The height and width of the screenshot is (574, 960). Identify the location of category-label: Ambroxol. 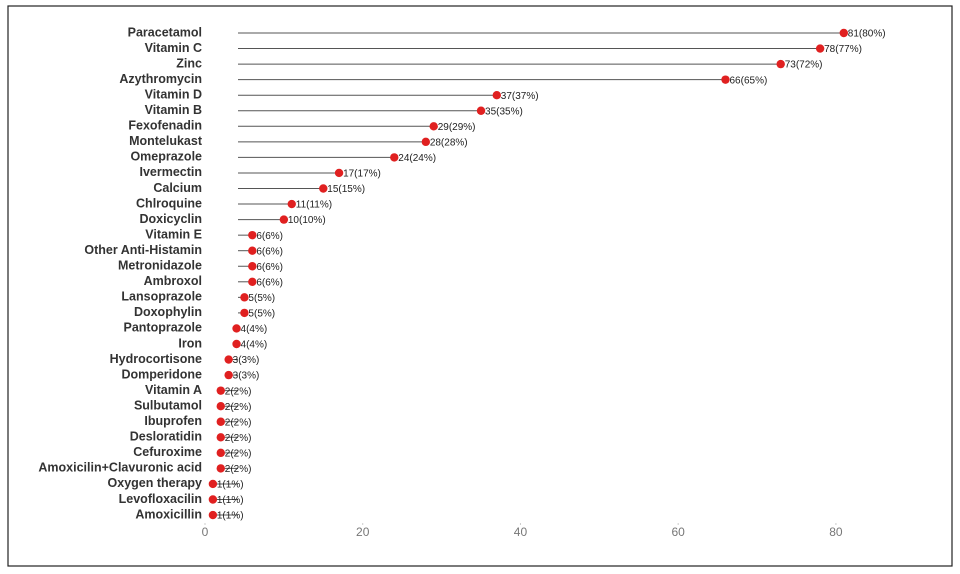
(173, 281).